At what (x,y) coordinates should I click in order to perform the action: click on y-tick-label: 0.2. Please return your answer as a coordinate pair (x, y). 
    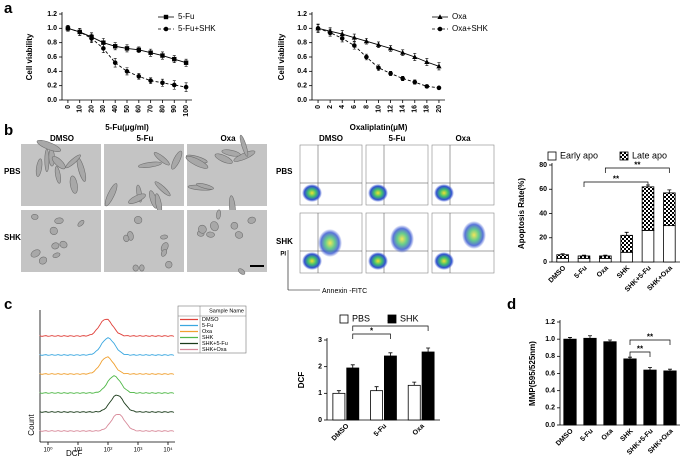
    Looking at the image, I should click on (302, 86).